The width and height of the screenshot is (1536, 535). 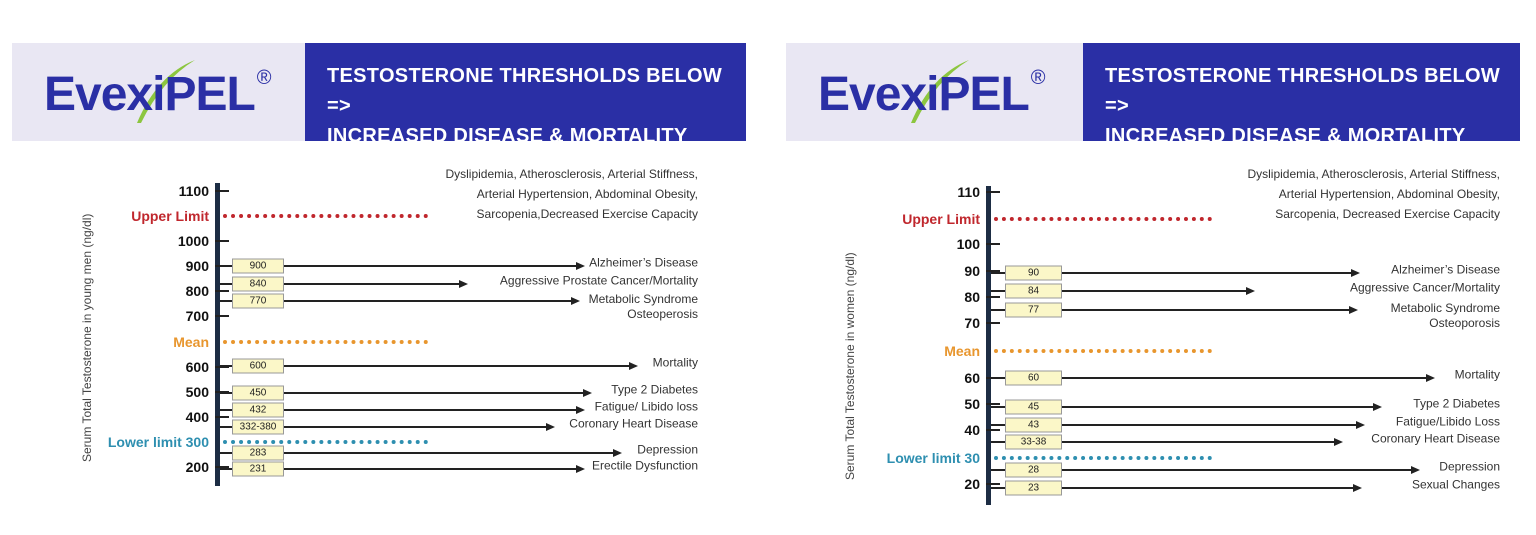 What do you see at coordinates (644, 465) in the screenshot?
I see `condition-label: Erectile Dysfunction` at bounding box center [644, 465].